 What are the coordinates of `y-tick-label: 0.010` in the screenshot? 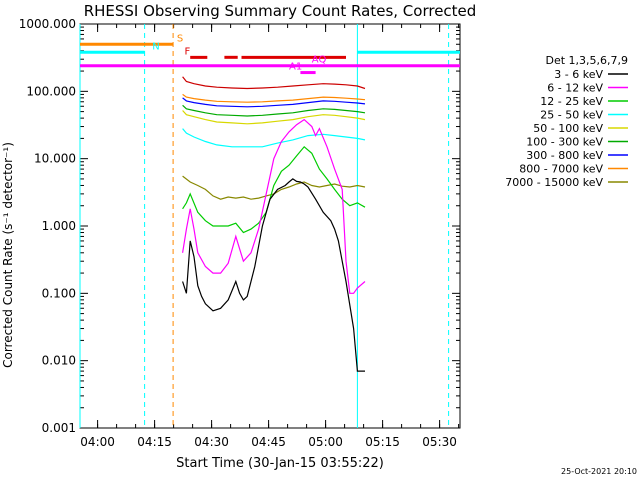 It's located at (59, 361).